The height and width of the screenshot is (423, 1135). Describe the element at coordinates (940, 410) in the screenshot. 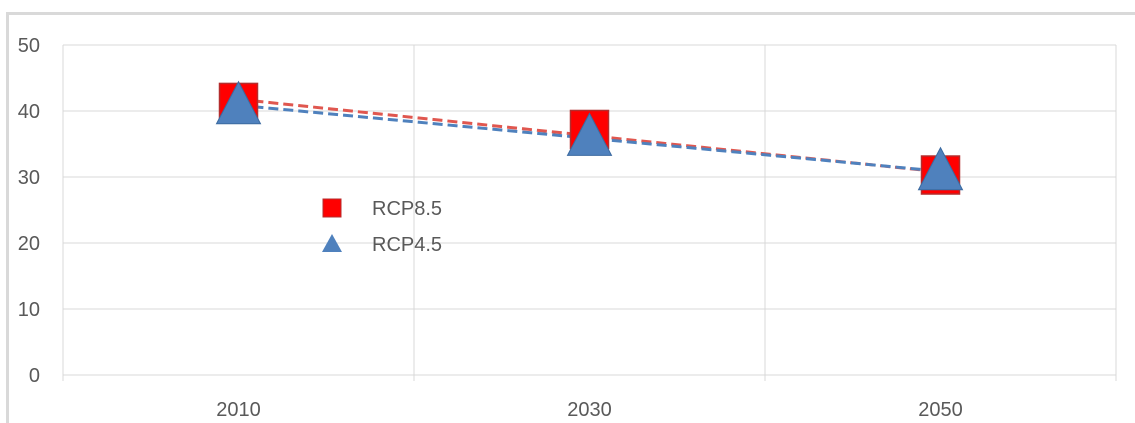

I see `x-tick-label: 2050` at that location.